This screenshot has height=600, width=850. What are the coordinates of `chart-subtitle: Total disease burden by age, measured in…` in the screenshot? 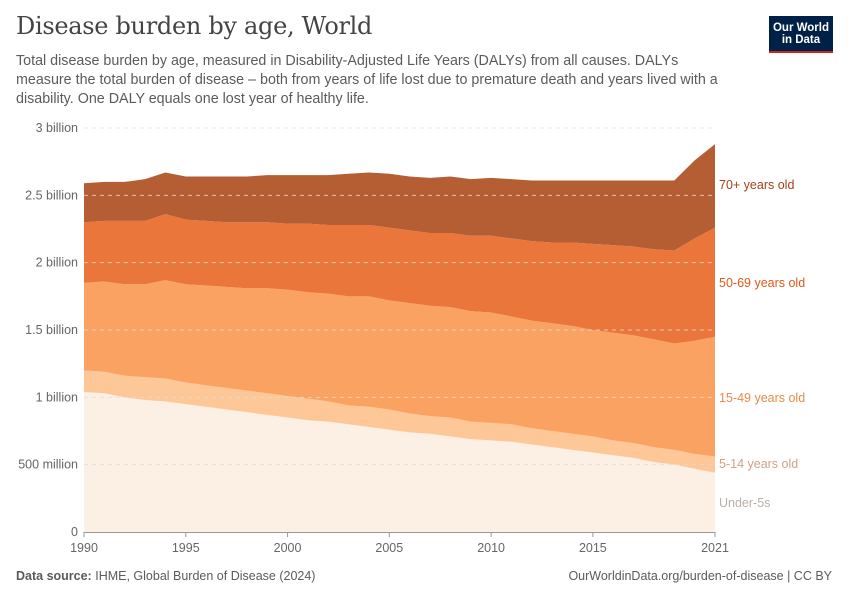 It's located at (367, 80).